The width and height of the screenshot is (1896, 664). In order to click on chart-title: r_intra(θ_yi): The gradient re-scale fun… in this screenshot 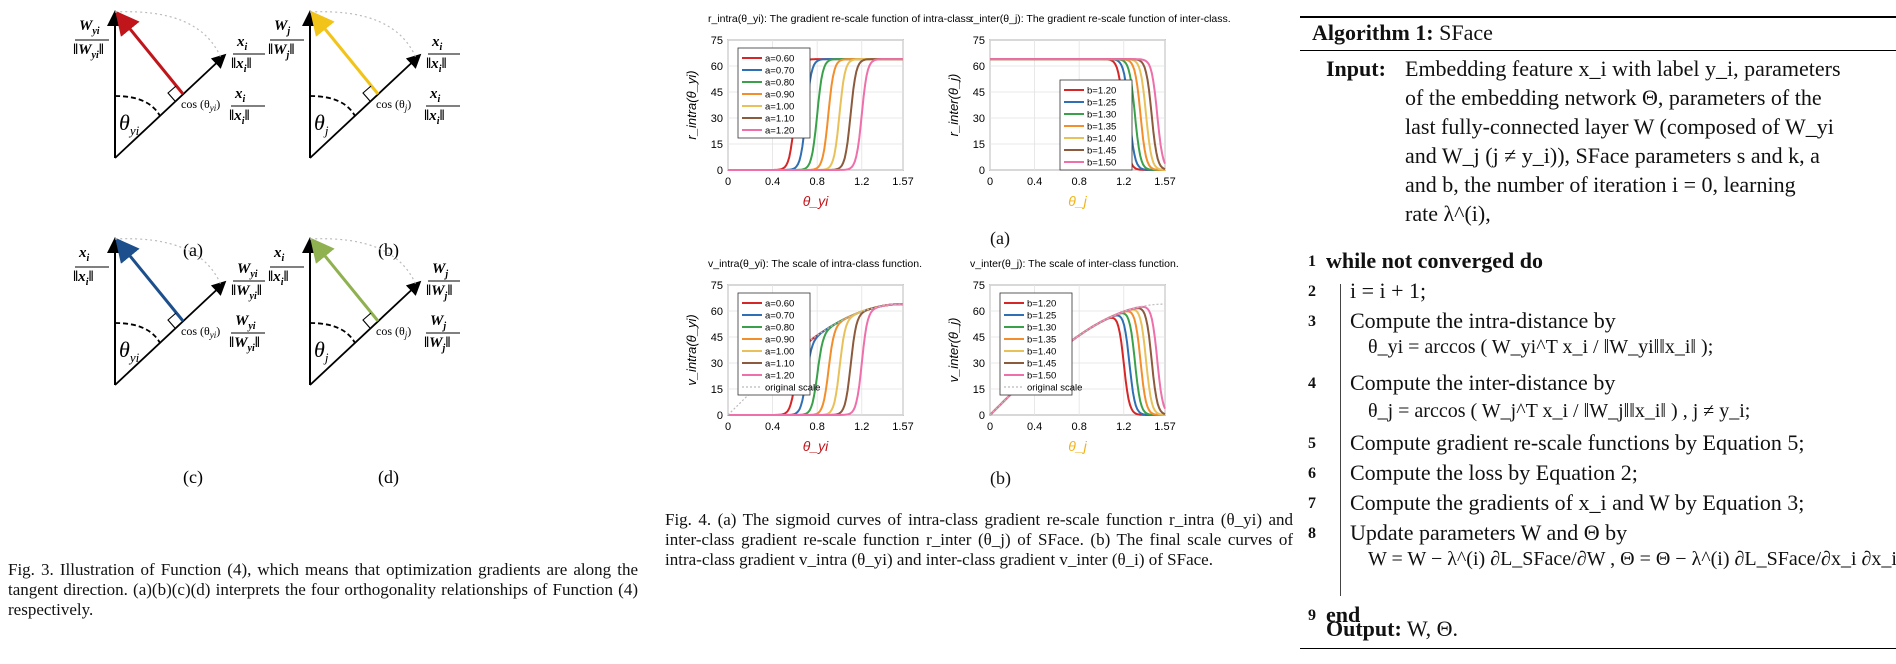, I will do `click(841, 19)`.